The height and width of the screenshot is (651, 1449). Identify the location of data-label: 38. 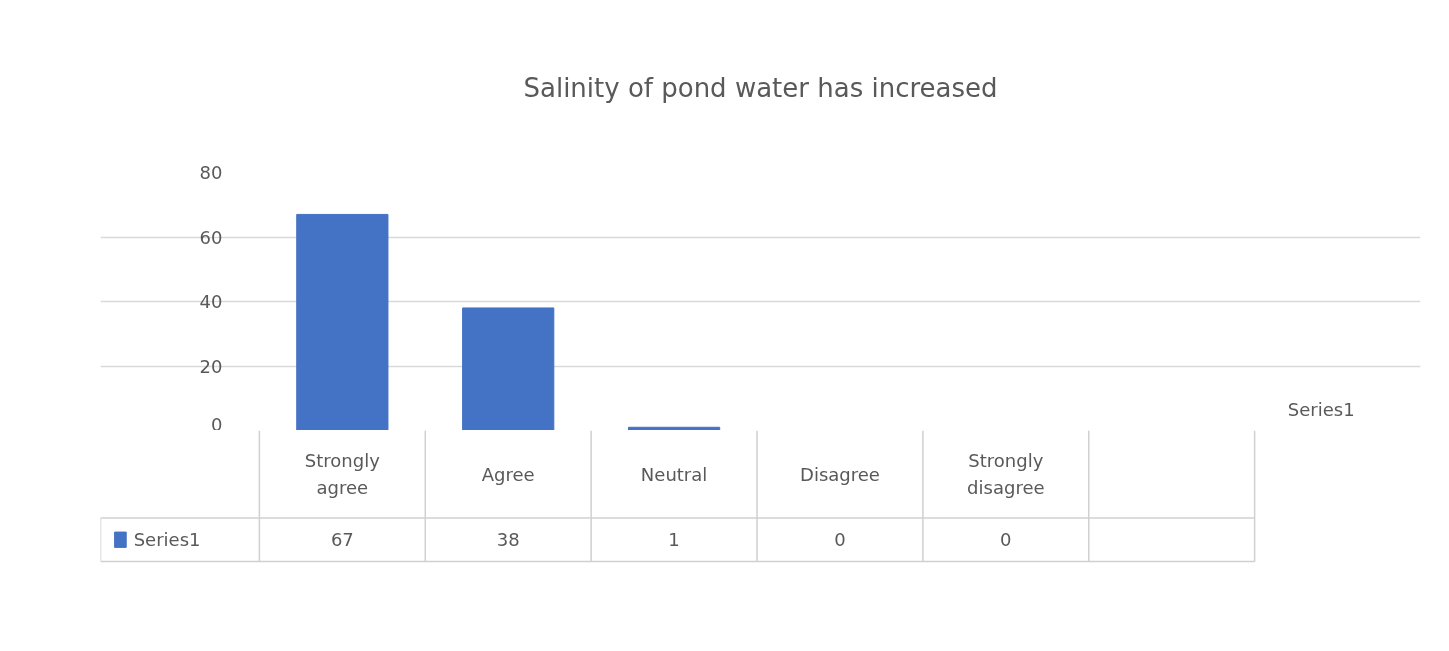
(508, 540).